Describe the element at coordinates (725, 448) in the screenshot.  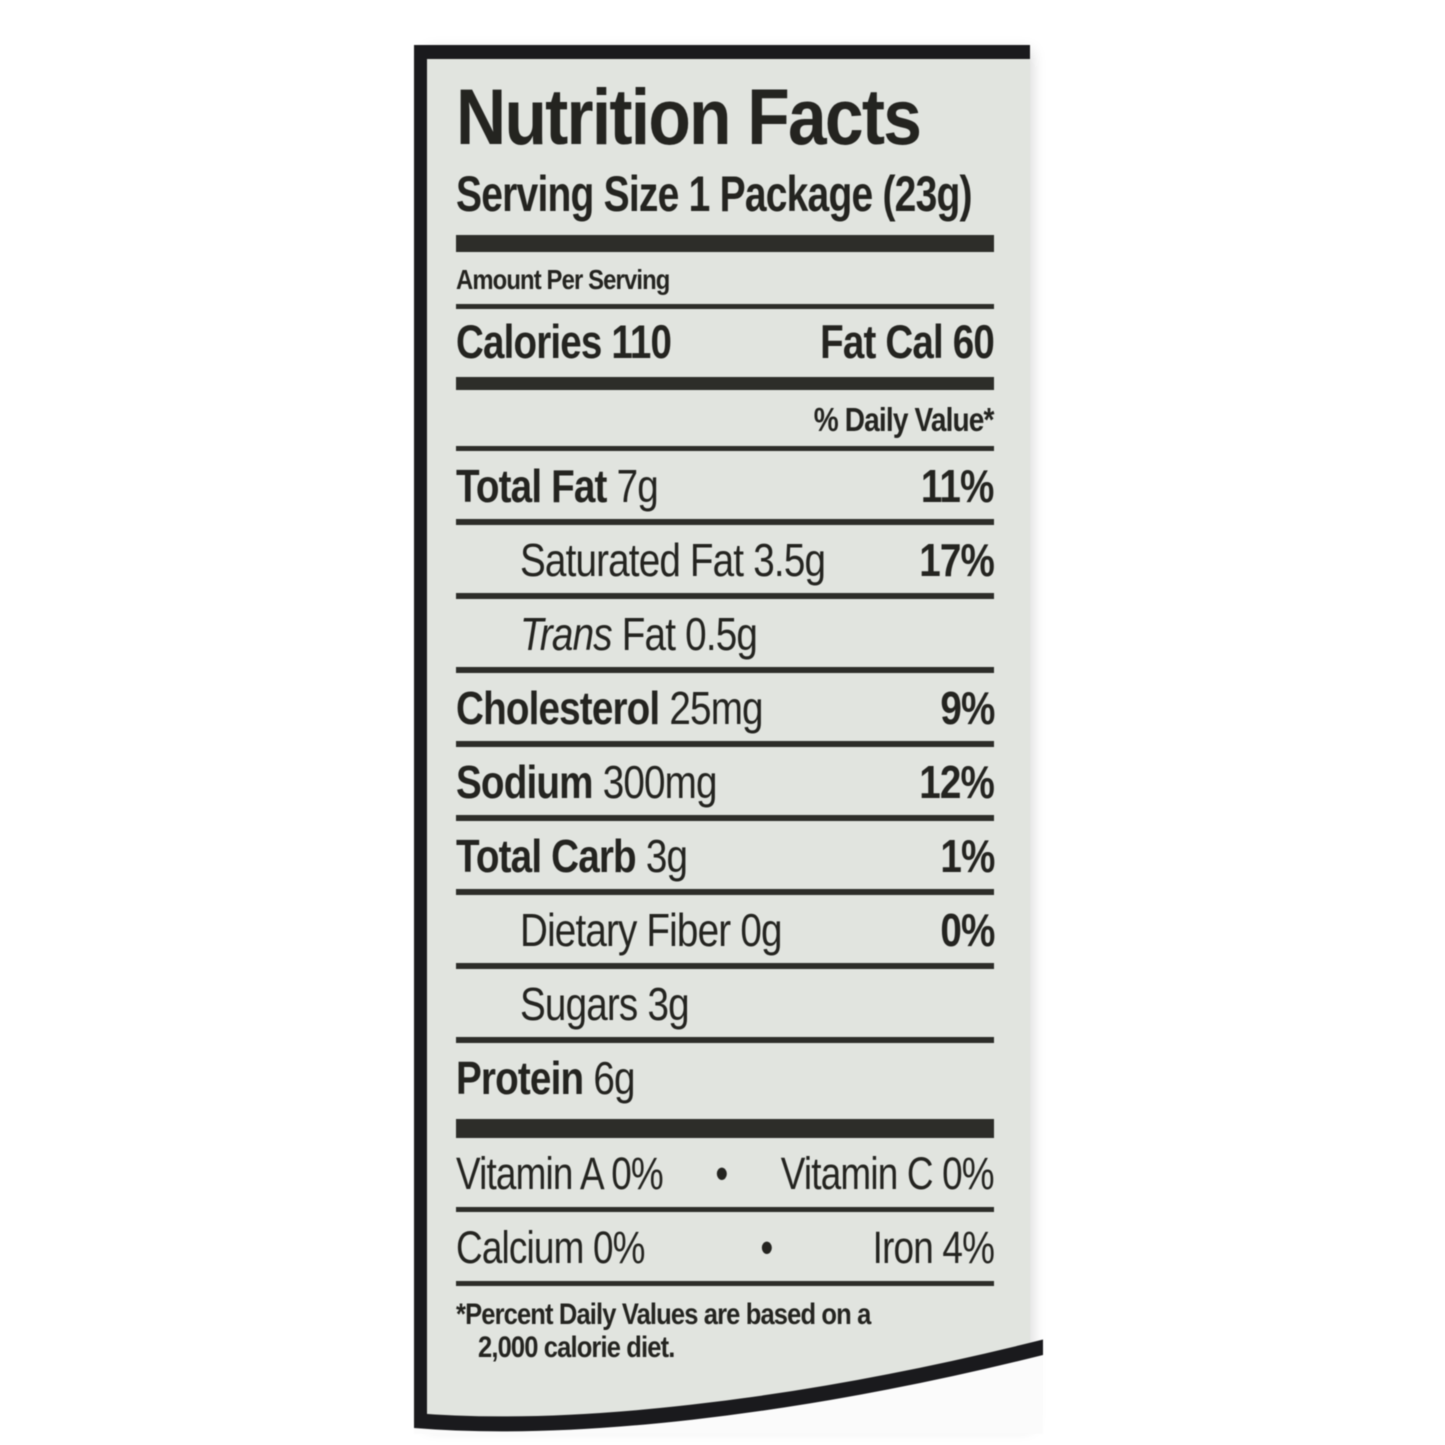
I see `rule-under-daily-value` at that location.